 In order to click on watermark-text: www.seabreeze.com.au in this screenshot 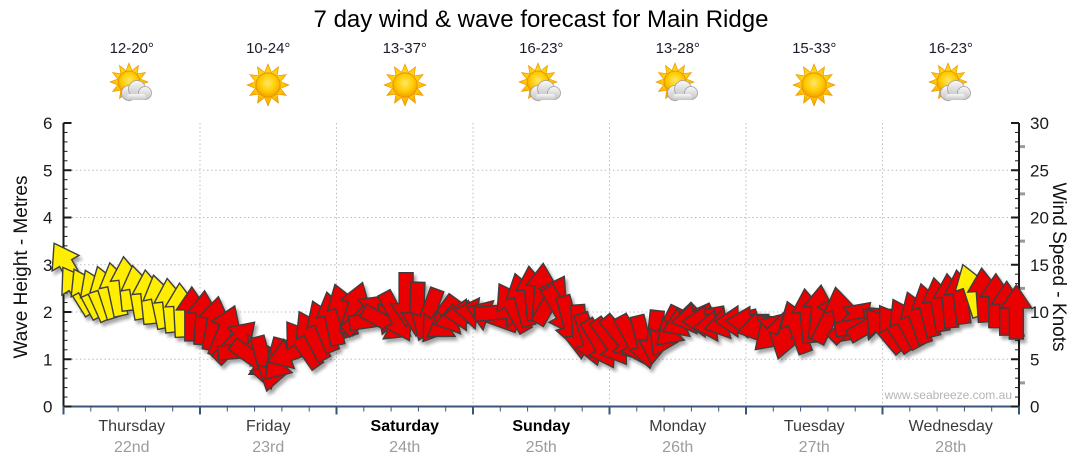, I will do `click(948, 395)`.